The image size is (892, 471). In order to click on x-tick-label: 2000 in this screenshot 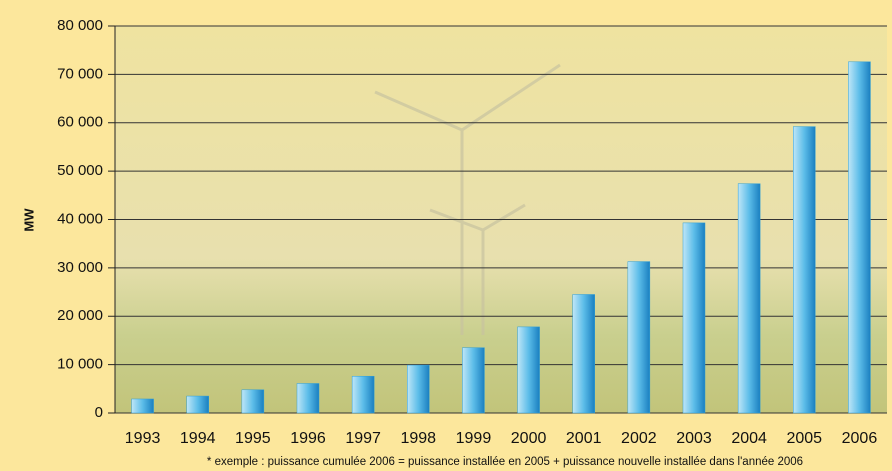, I will do `click(529, 438)`.